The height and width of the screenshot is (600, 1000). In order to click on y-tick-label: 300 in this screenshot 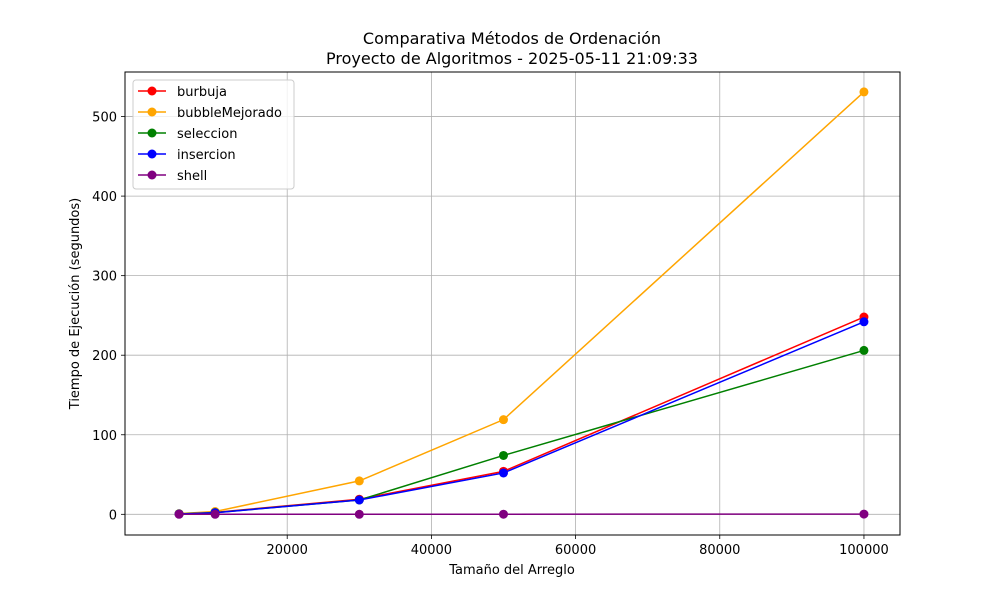, I will do `click(104, 277)`.